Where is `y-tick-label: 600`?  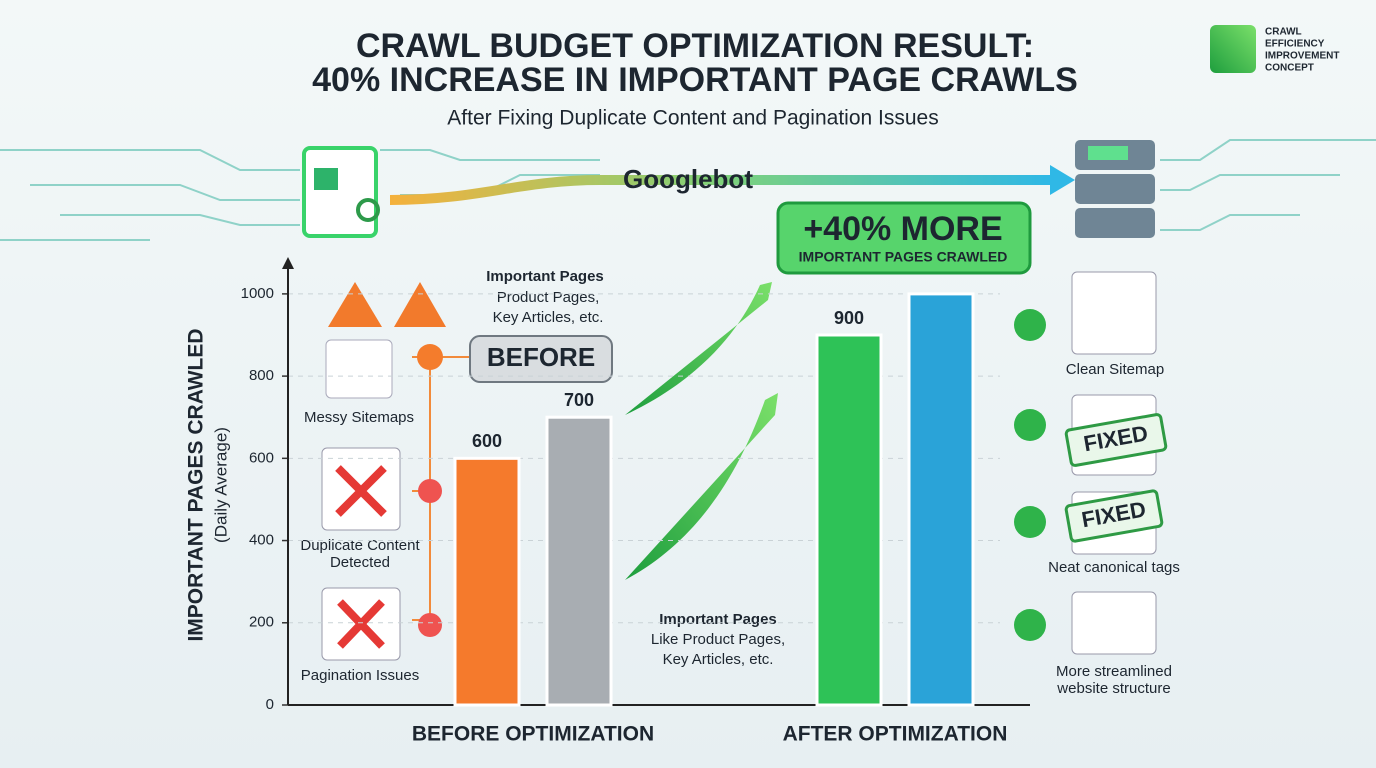
y-tick-label: 600 is located at coordinates (261, 457).